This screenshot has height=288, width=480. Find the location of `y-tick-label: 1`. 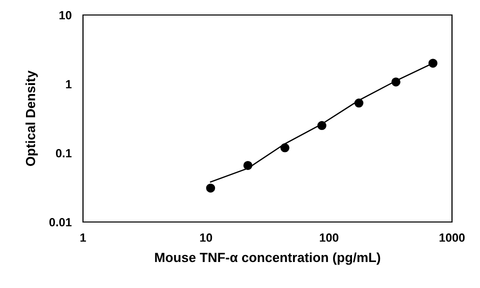

y-tick-label: 1 is located at coordinates (69, 84).